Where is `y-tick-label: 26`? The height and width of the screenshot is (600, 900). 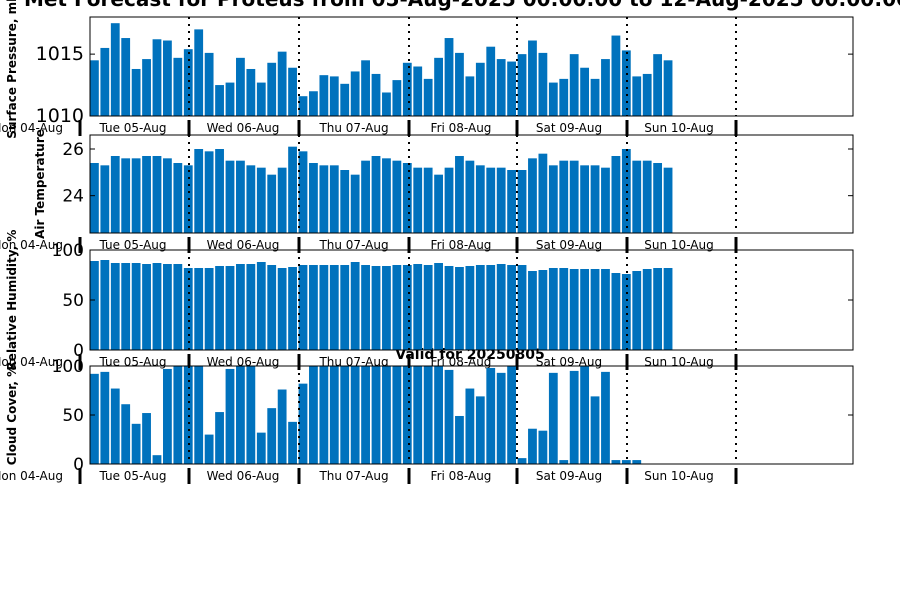 y-tick-label: 26 is located at coordinates (73, 150).